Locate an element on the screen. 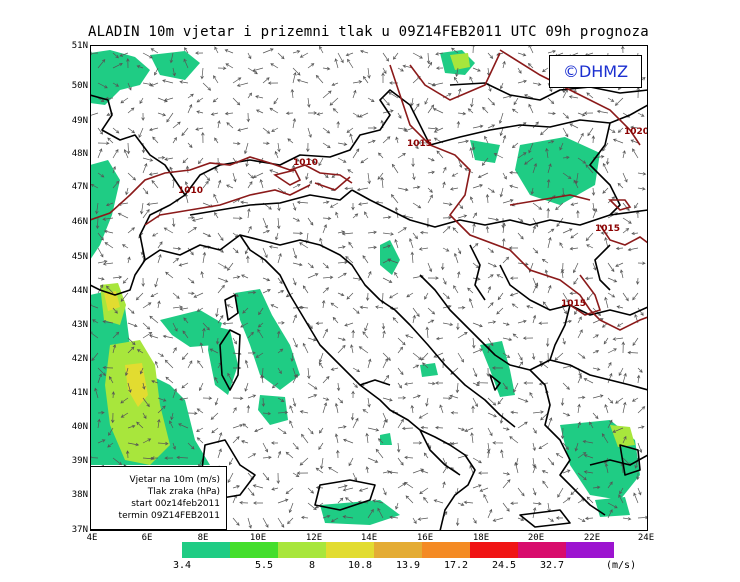 The width and height of the screenshot is (740, 582). info-variable-pressure: Tlak zraka (hPa) is located at coordinates (183, 492).